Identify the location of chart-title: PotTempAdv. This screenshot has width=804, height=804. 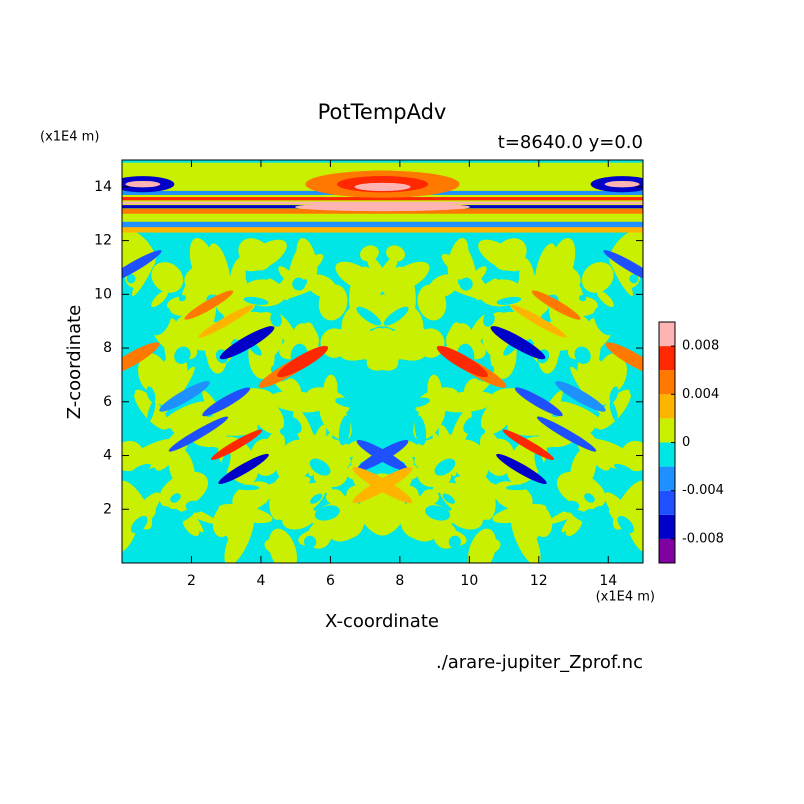
(382, 112).